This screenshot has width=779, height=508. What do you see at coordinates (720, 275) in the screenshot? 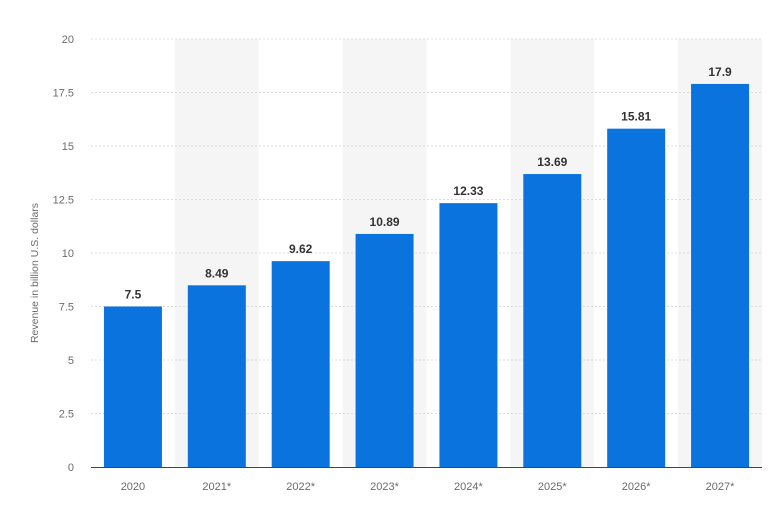
I see `bar-2027` at bounding box center [720, 275].